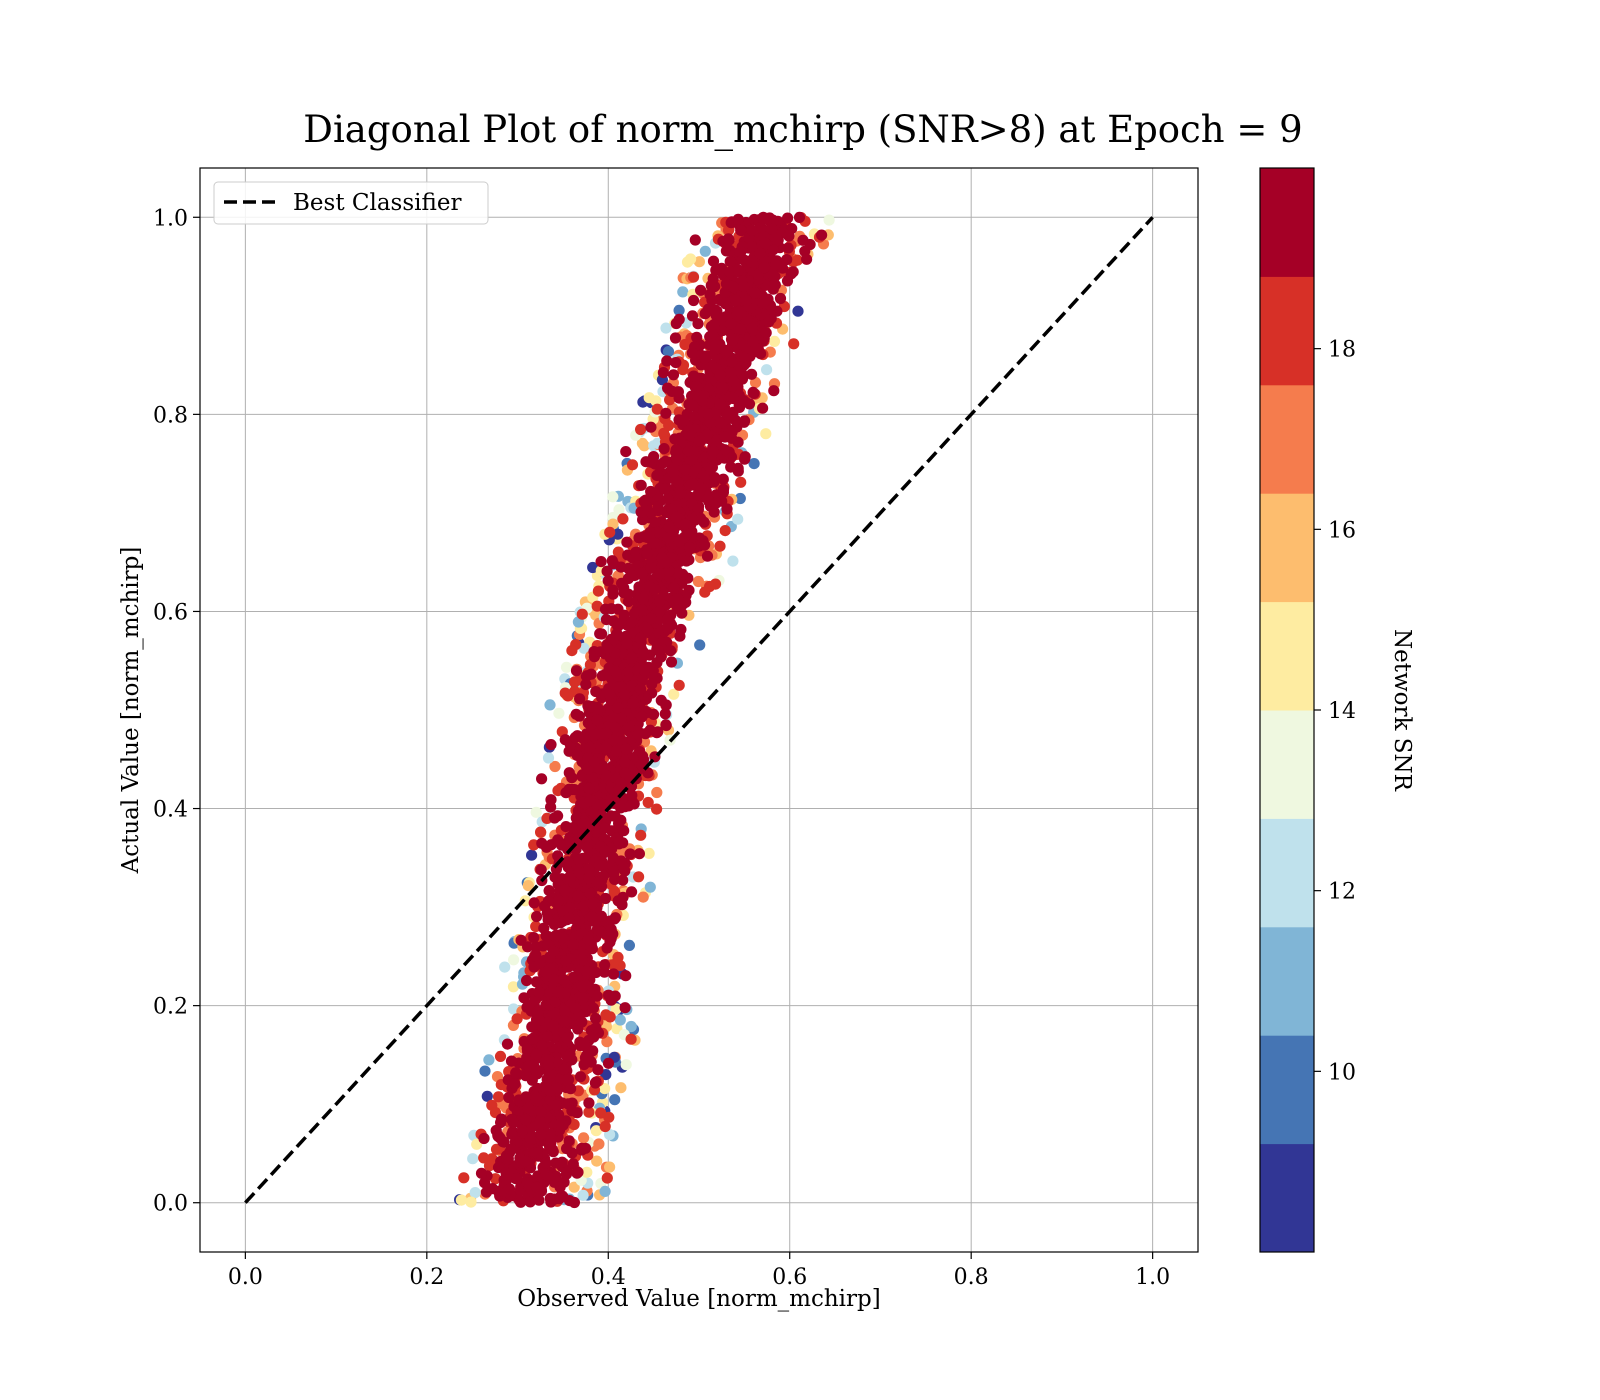 This screenshot has width=1600, height=1400. What do you see at coordinates (351, 203) in the screenshot?
I see `legend-box` at bounding box center [351, 203].